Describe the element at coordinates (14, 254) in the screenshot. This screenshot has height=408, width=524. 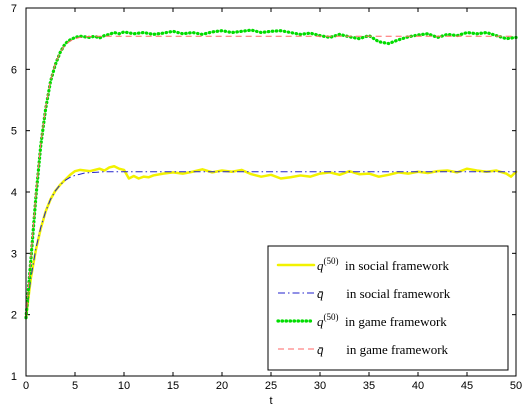
I see `y-tick-label: 3` at that location.